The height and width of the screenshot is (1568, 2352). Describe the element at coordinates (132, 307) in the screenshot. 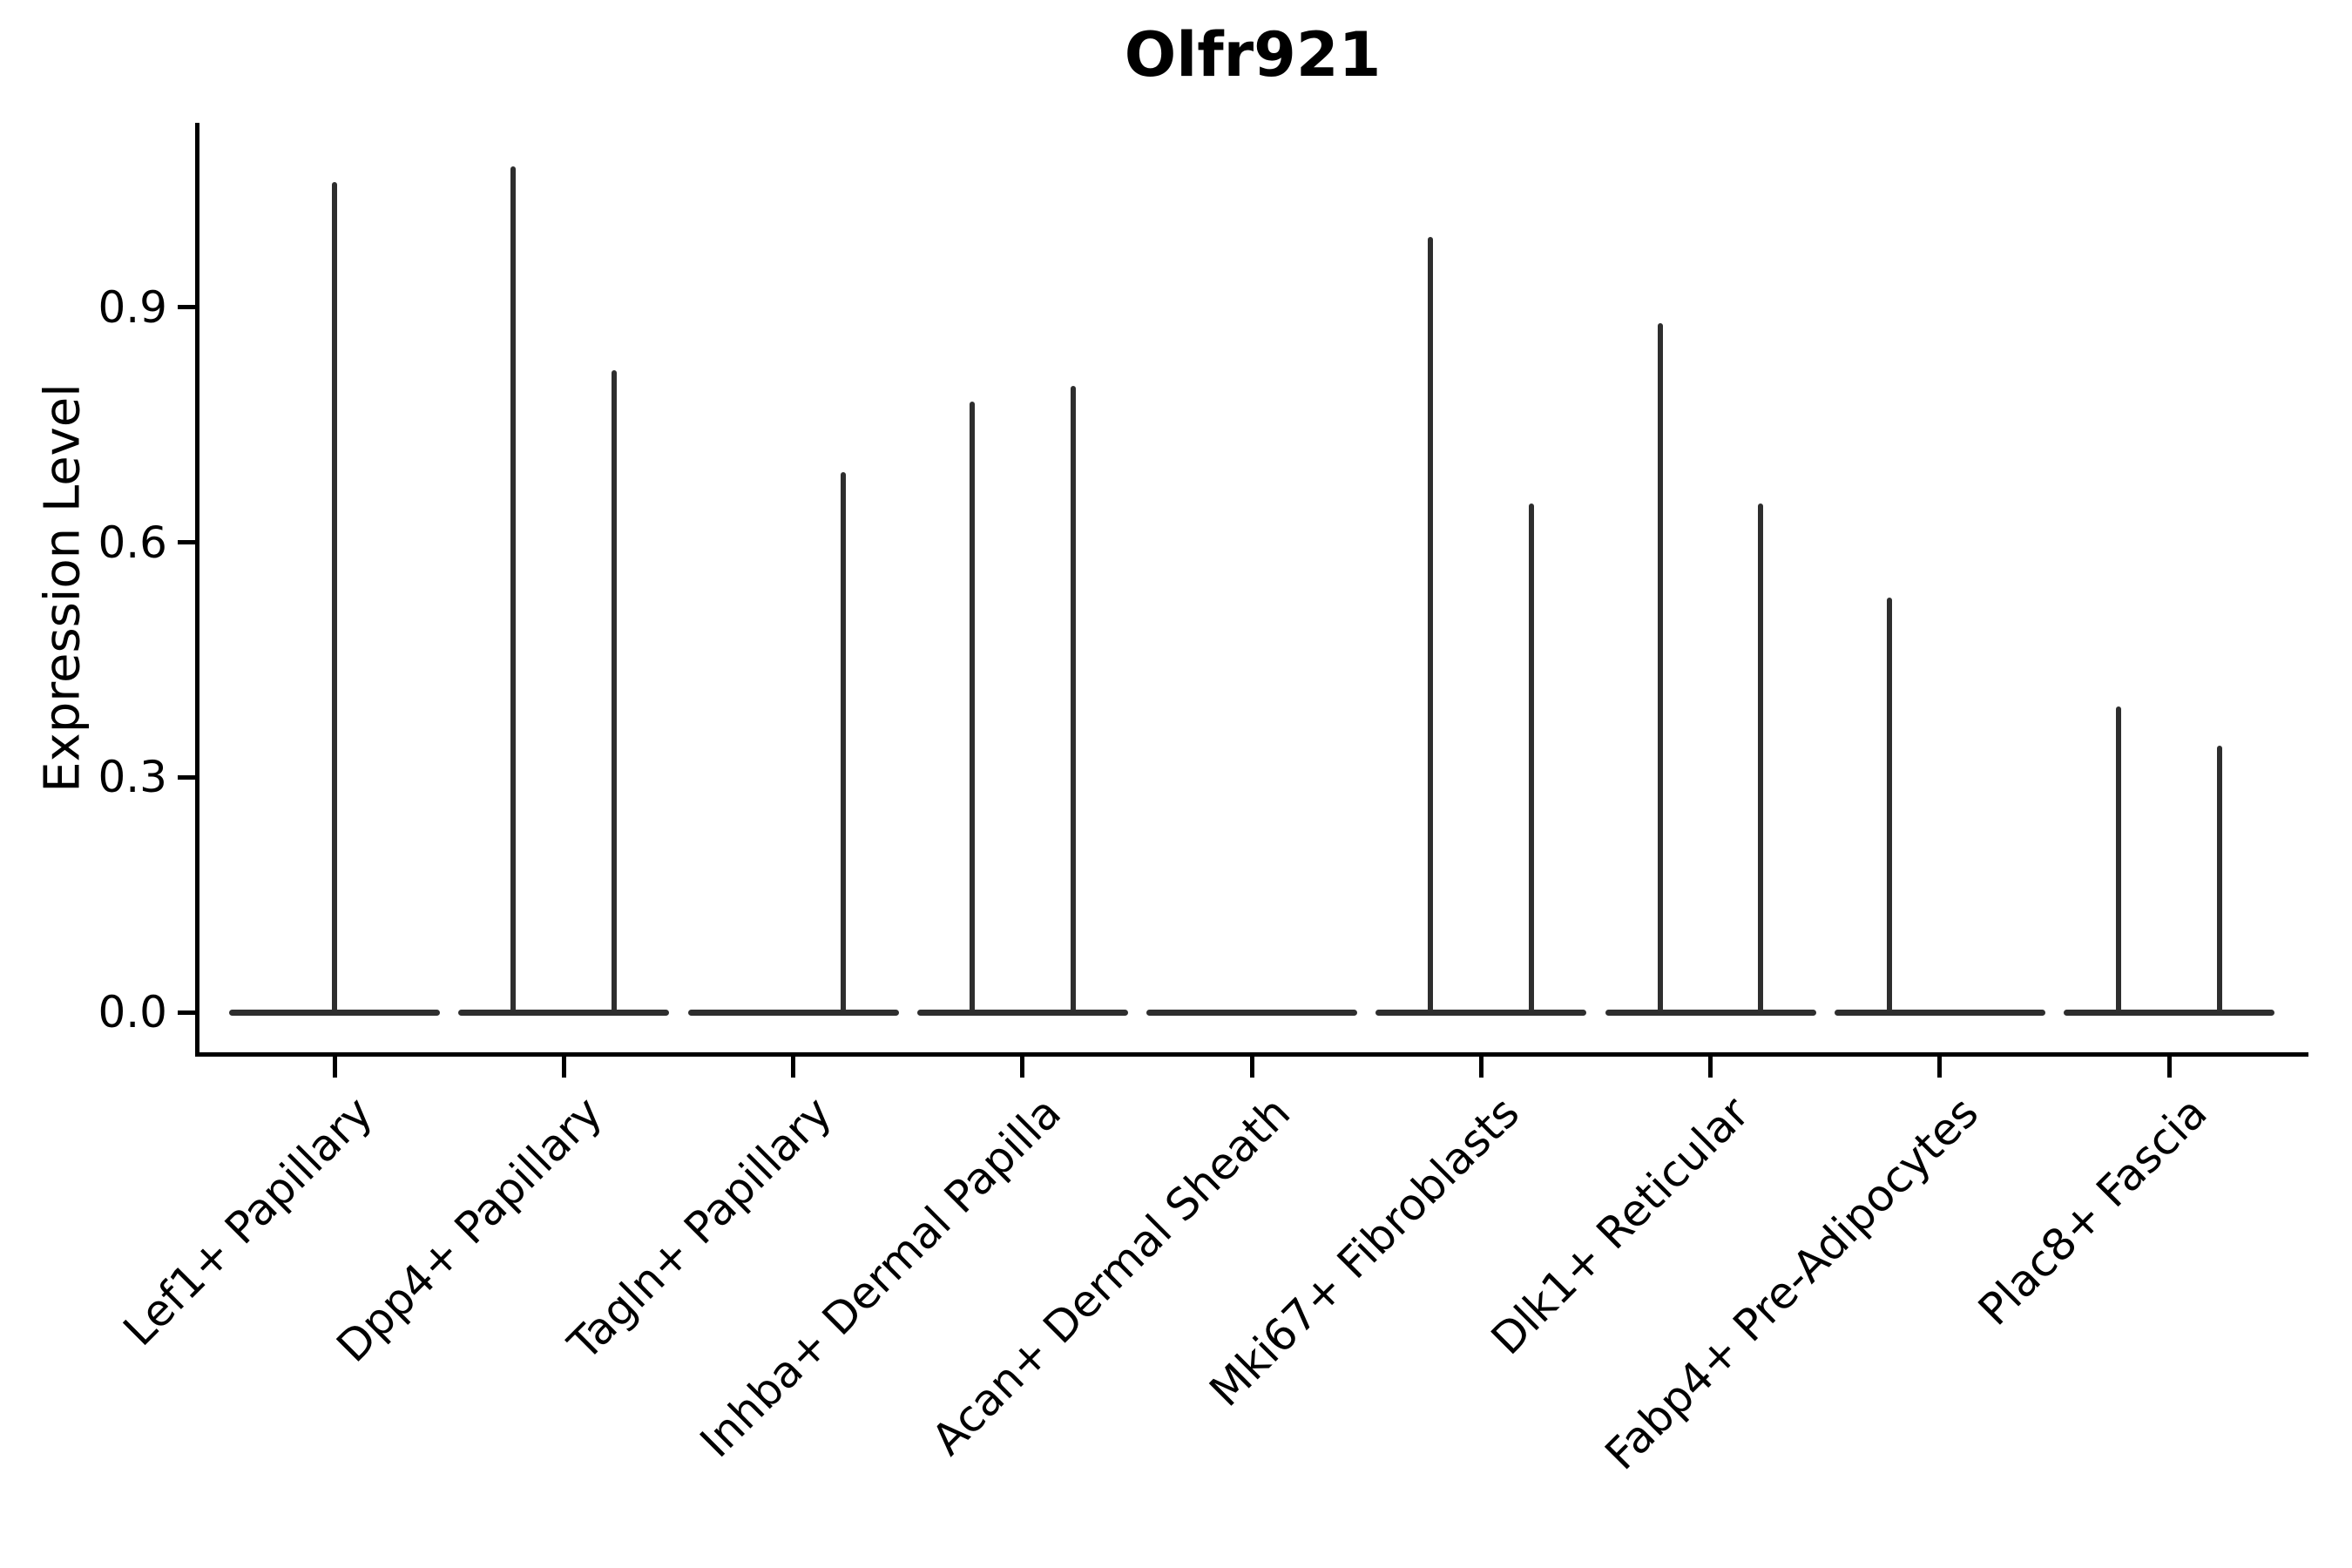

I see `y-tick-label: 0.9` at that location.